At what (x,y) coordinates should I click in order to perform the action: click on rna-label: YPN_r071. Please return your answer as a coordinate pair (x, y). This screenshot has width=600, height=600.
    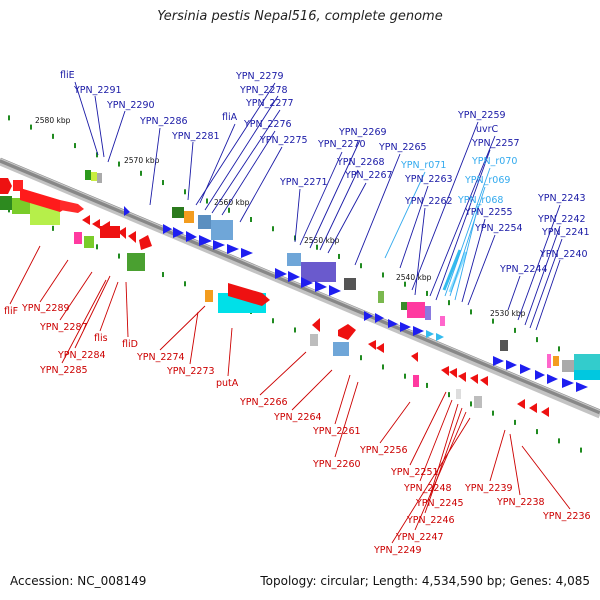
    Looking at the image, I should click on (423, 165).